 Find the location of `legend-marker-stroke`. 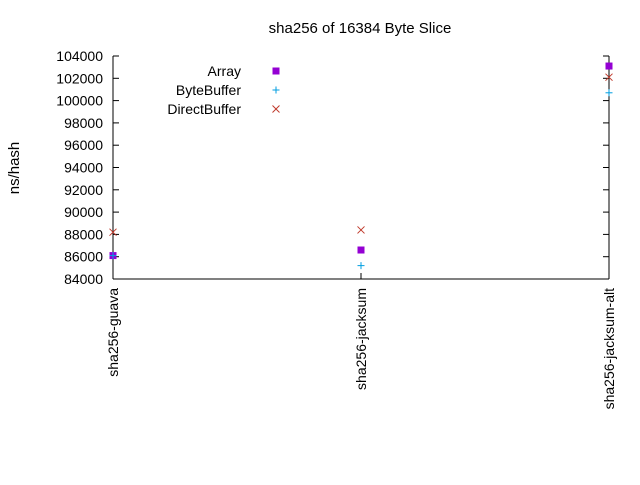

legend-marker-stroke is located at coordinates (276, 109).